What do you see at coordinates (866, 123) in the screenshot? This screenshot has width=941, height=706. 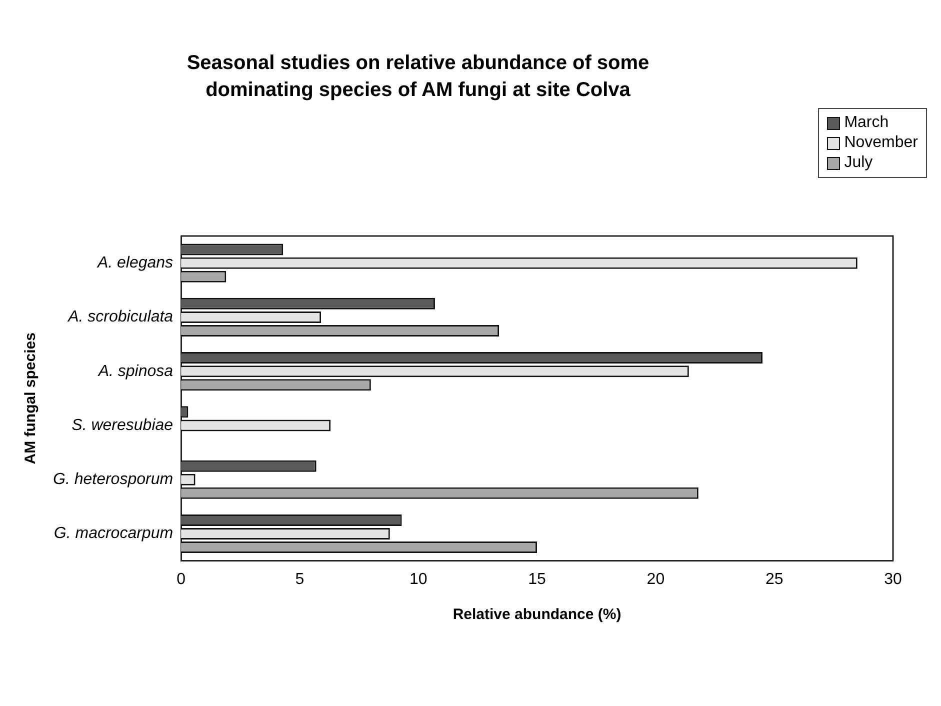 I see `legend-label: March` at bounding box center [866, 123].